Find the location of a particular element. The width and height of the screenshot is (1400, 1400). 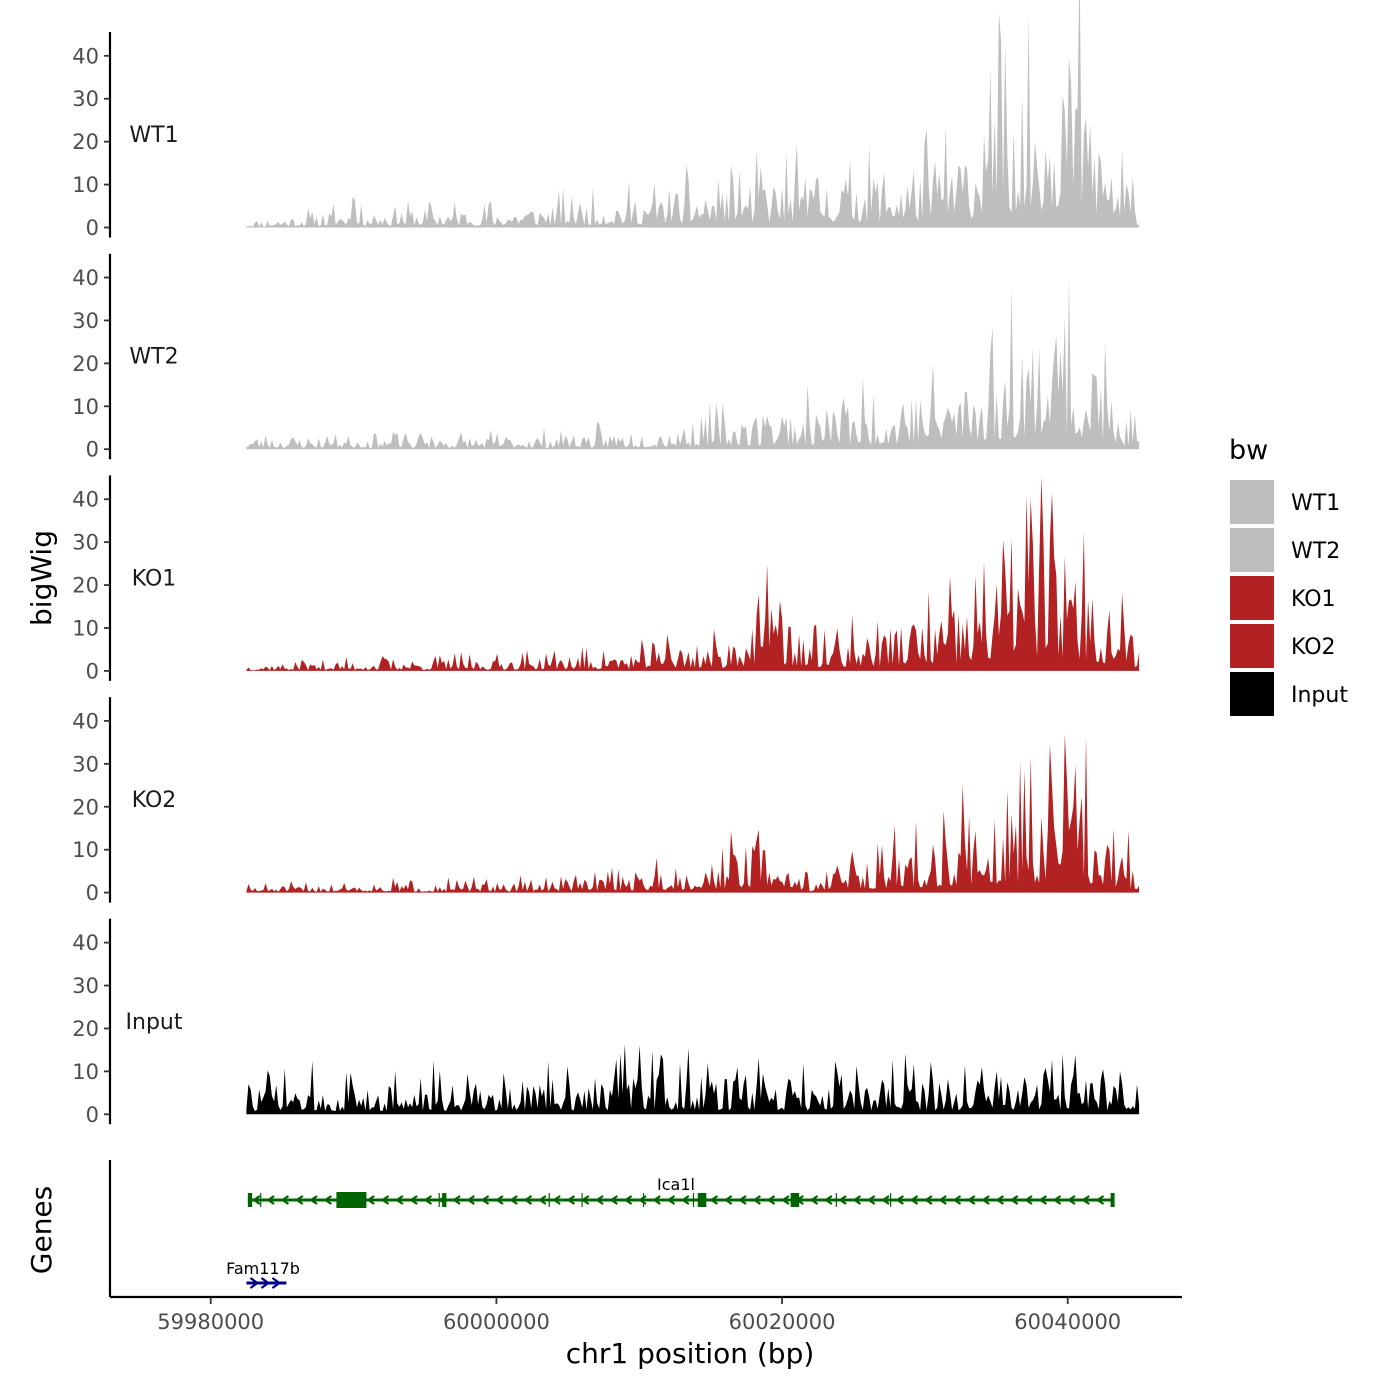

gene-ica1l: Ica1l is located at coordinates (681, 1191).